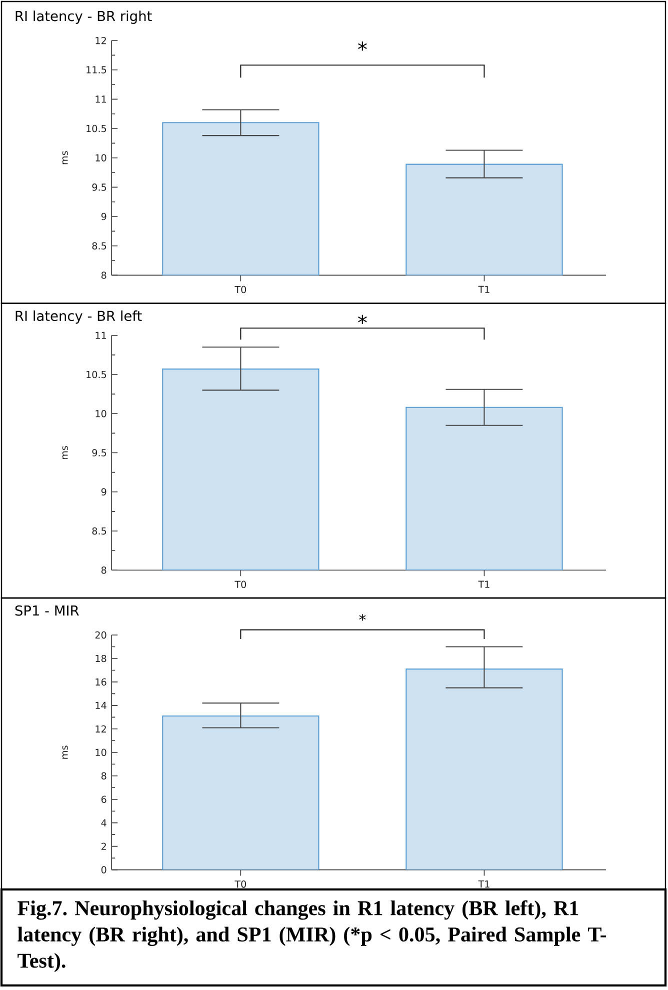  What do you see at coordinates (103, 870) in the screenshot?
I see `y-tick-label: 0` at bounding box center [103, 870].